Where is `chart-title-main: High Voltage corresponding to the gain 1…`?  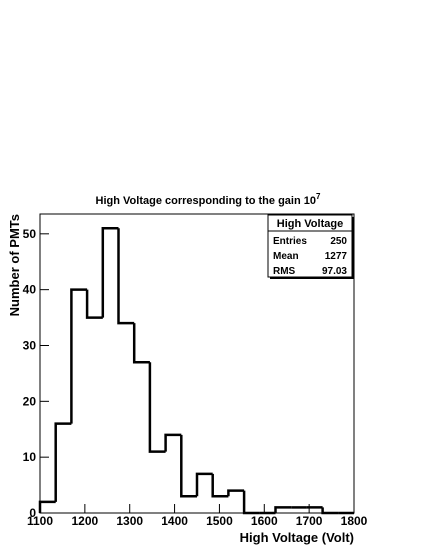
chart-title-main: High Voltage corresponding to the gain 1… is located at coordinates (206, 201).